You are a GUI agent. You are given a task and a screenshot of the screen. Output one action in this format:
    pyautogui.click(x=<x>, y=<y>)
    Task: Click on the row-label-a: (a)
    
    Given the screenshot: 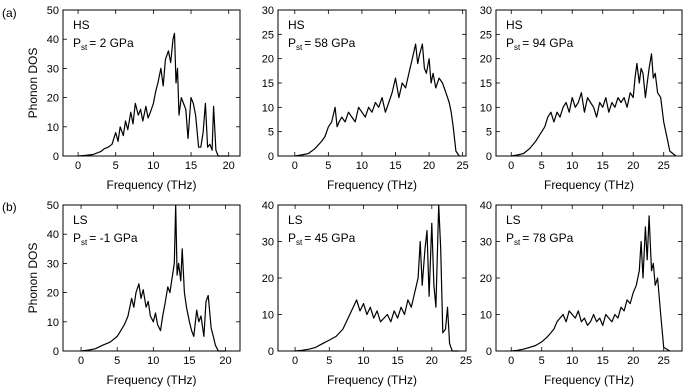 What is the action you would take?
    pyautogui.click(x=9, y=13)
    